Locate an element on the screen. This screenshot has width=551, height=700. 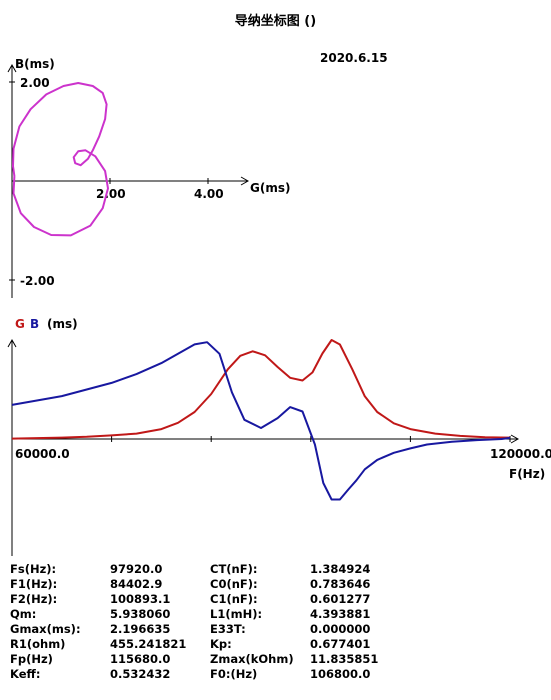
param-label: Fp(Hz) is located at coordinates (31, 659).